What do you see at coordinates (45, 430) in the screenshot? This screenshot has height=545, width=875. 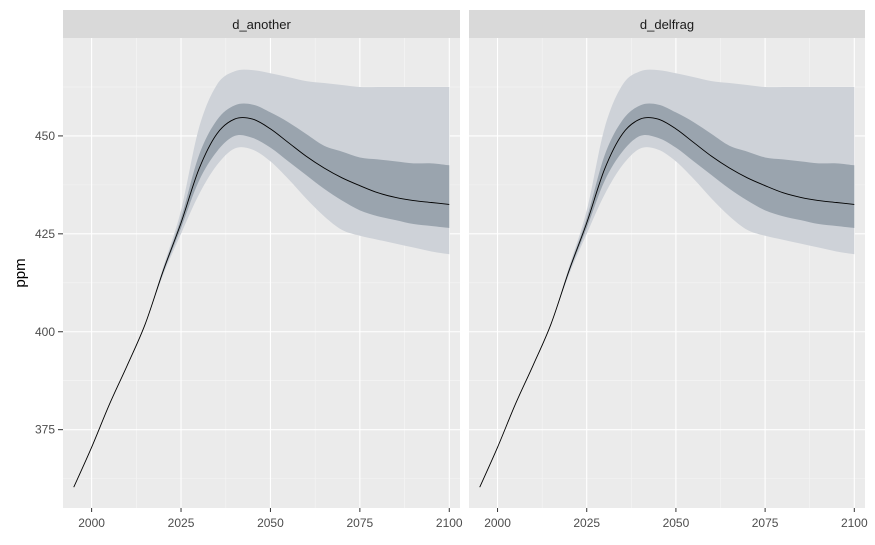 I see `y-tick-label: 375` at bounding box center [45, 430].